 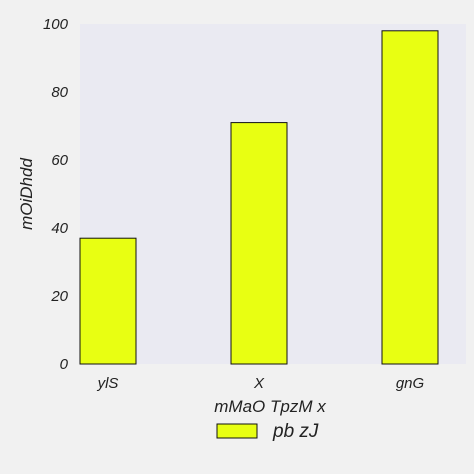 I want to click on legend-swatch, so click(x=237, y=431).